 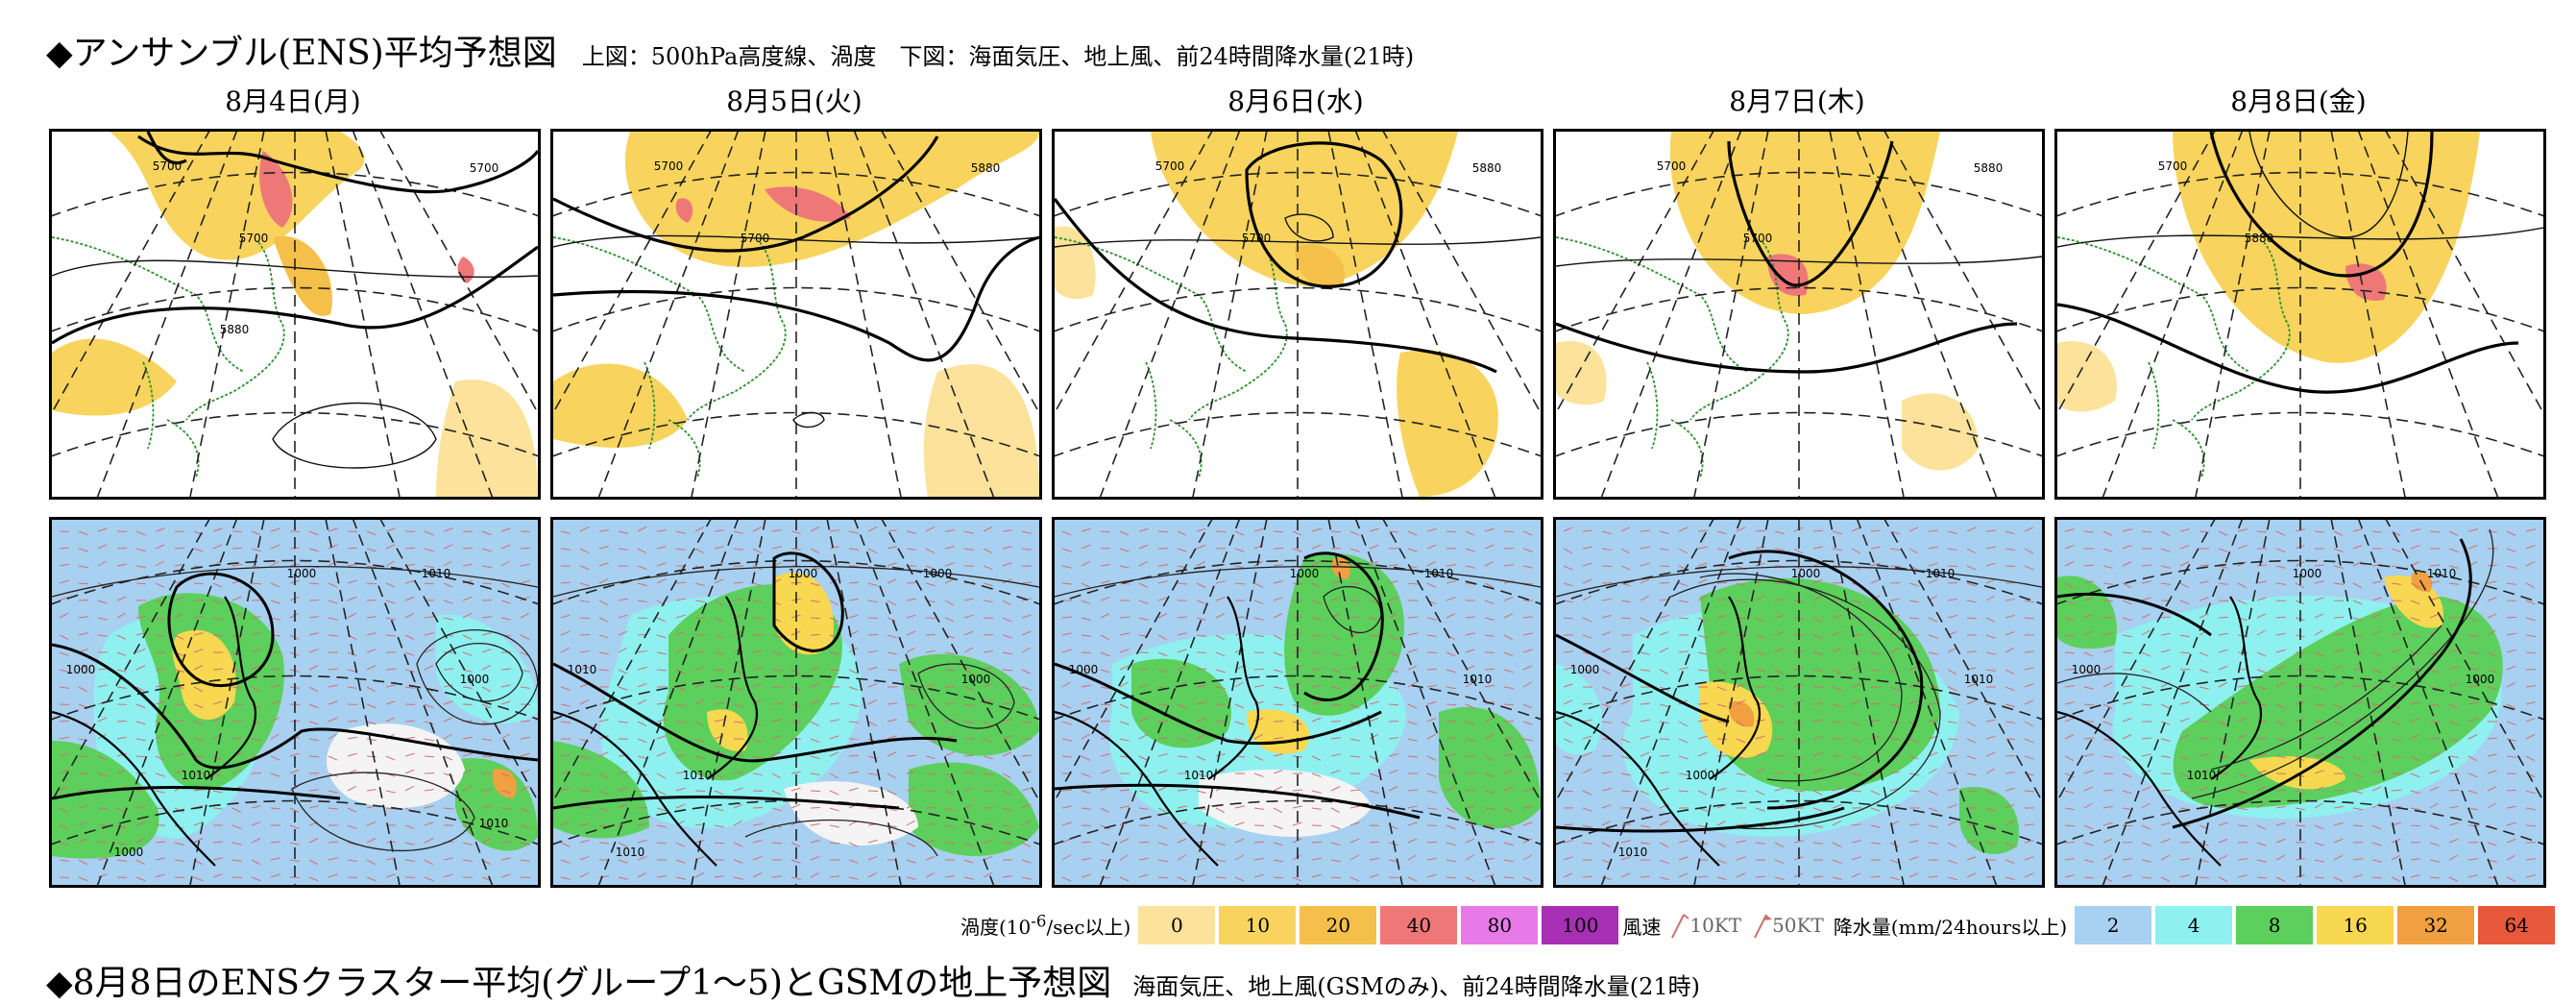 I want to click on precip-legend-label: 降水量(mm/24hours以上), so click(x=1951, y=926).